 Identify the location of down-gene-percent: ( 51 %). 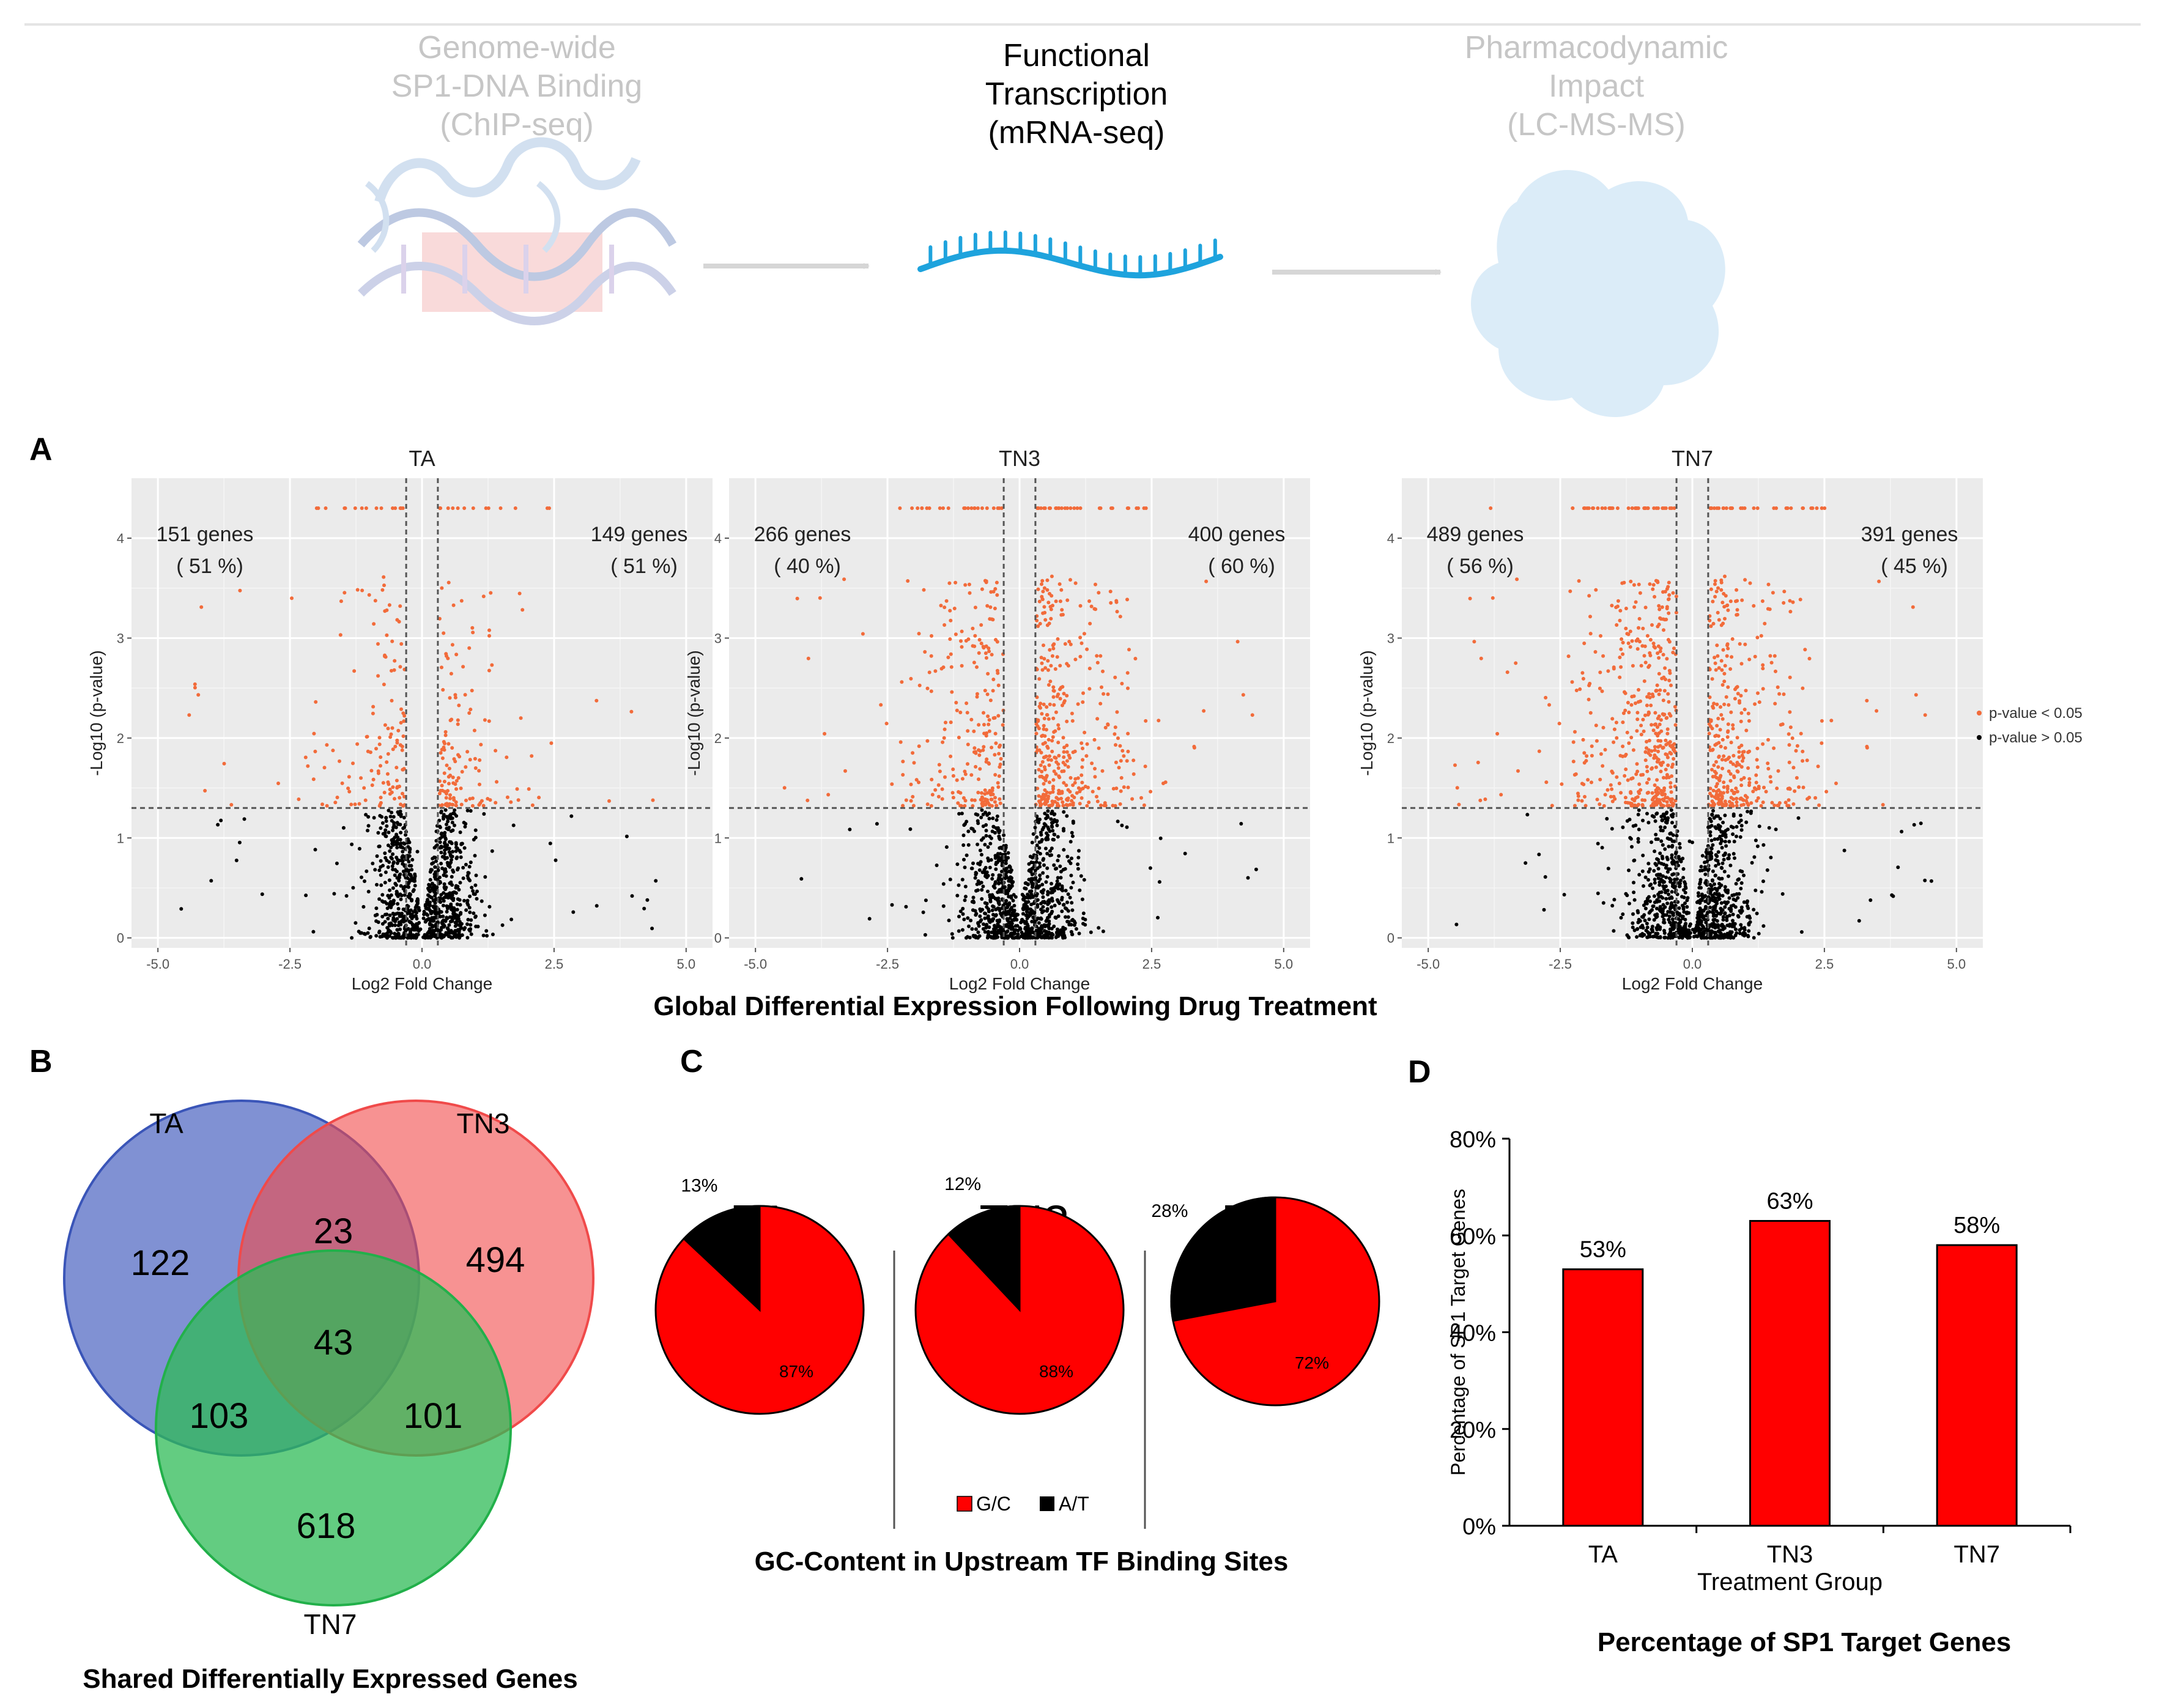
(209, 566).